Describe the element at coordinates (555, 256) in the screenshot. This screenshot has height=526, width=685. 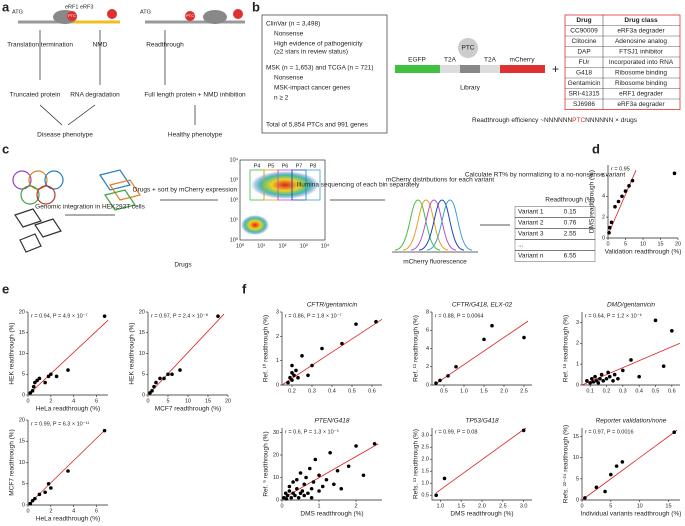
I see `table-cell-box` at that location.